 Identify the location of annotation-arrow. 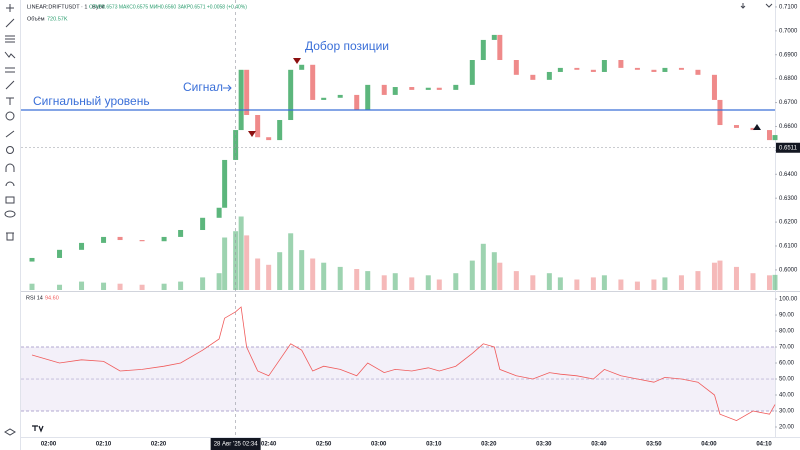
(227, 88).